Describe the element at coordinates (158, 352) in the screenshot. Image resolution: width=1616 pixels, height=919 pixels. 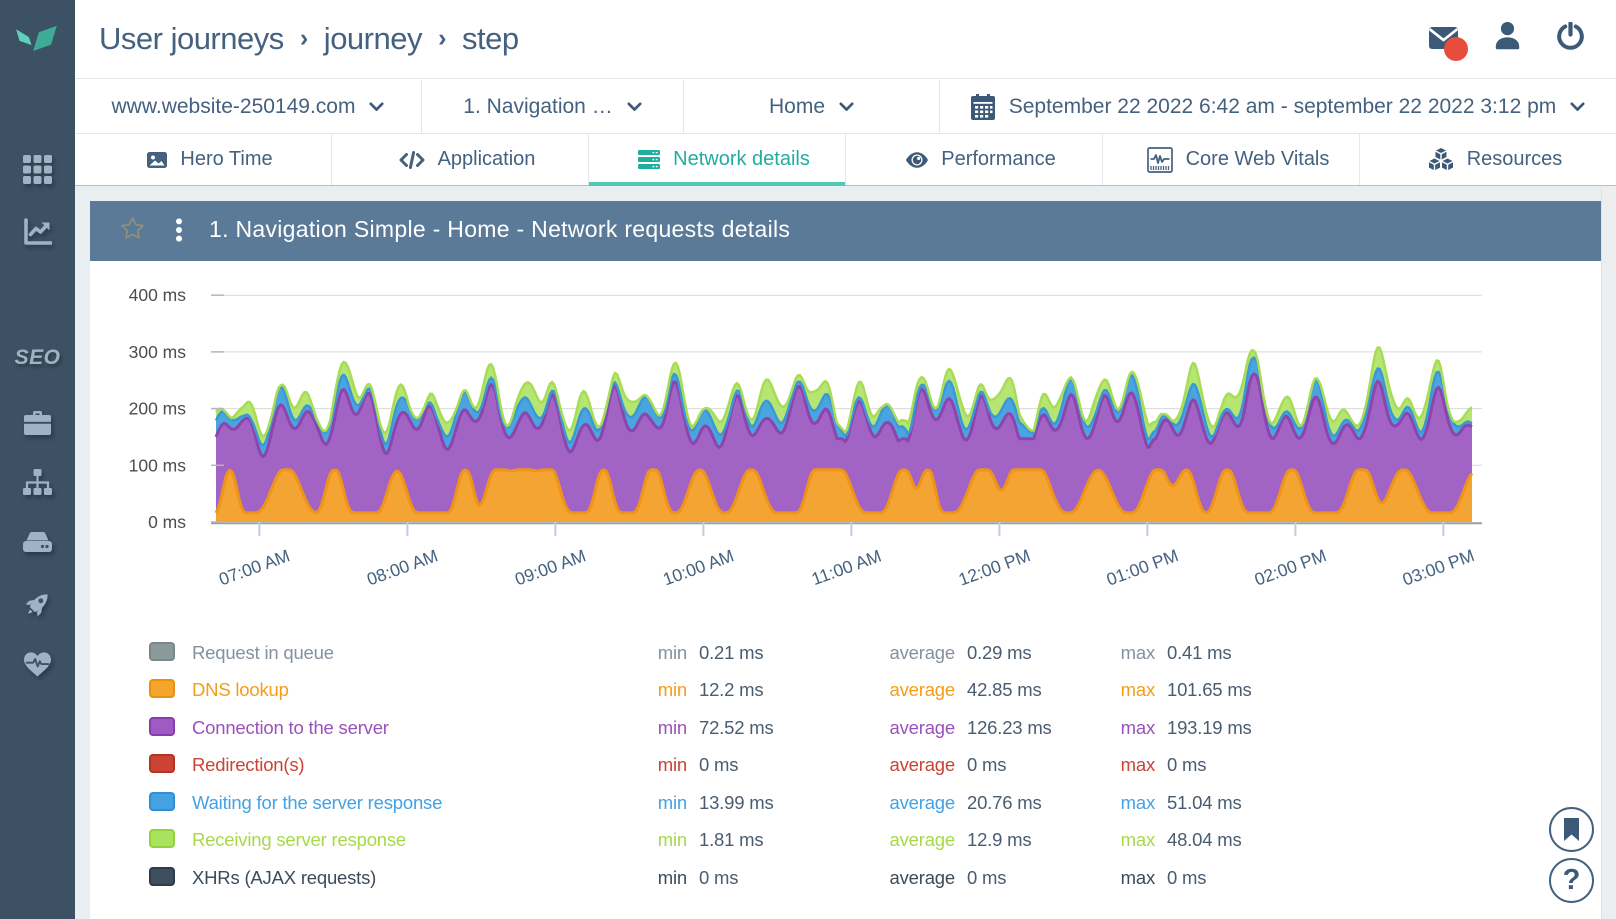
I see `svg-text: 300 ms` at that location.